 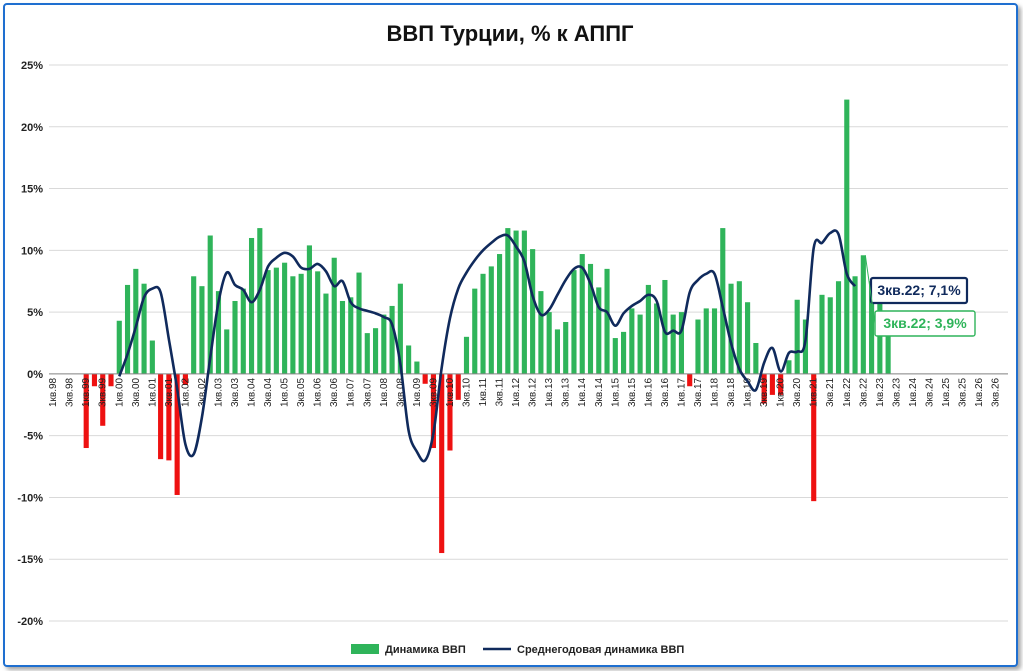 What do you see at coordinates (549, 392) in the screenshot?
I see `x-tick-label: 1кв.13` at bounding box center [549, 392].